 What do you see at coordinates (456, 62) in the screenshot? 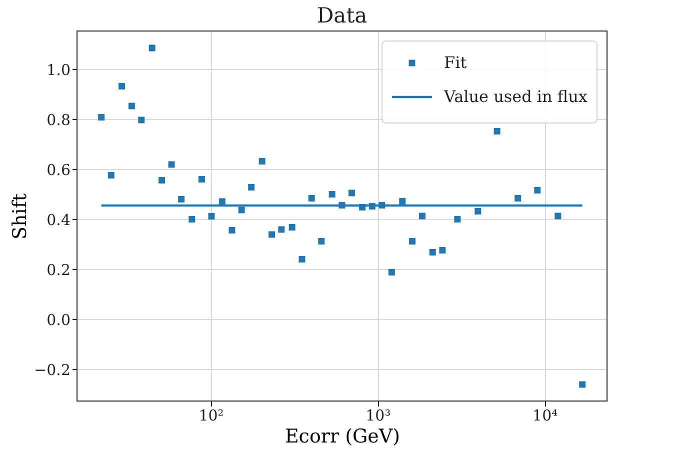
I see `legend-label: Fit` at bounding box center [456, 62].